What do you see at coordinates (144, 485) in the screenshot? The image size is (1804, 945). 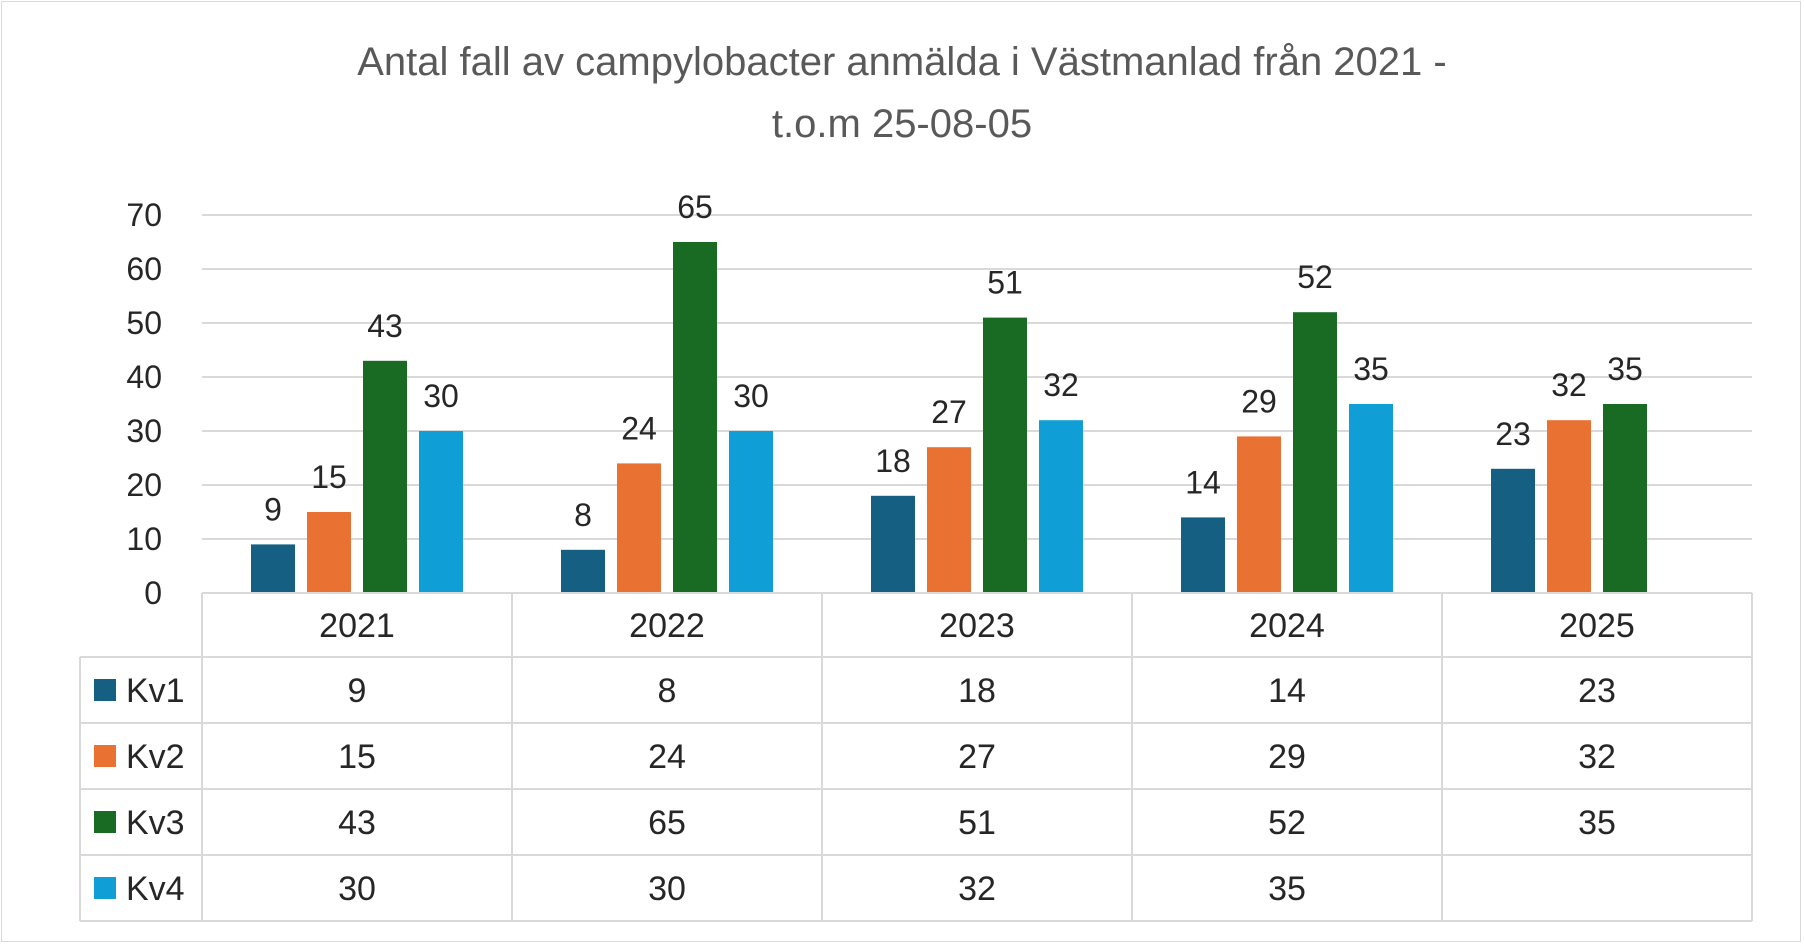 I see `y-tick-label: 20` at bounding box center [144, 485].